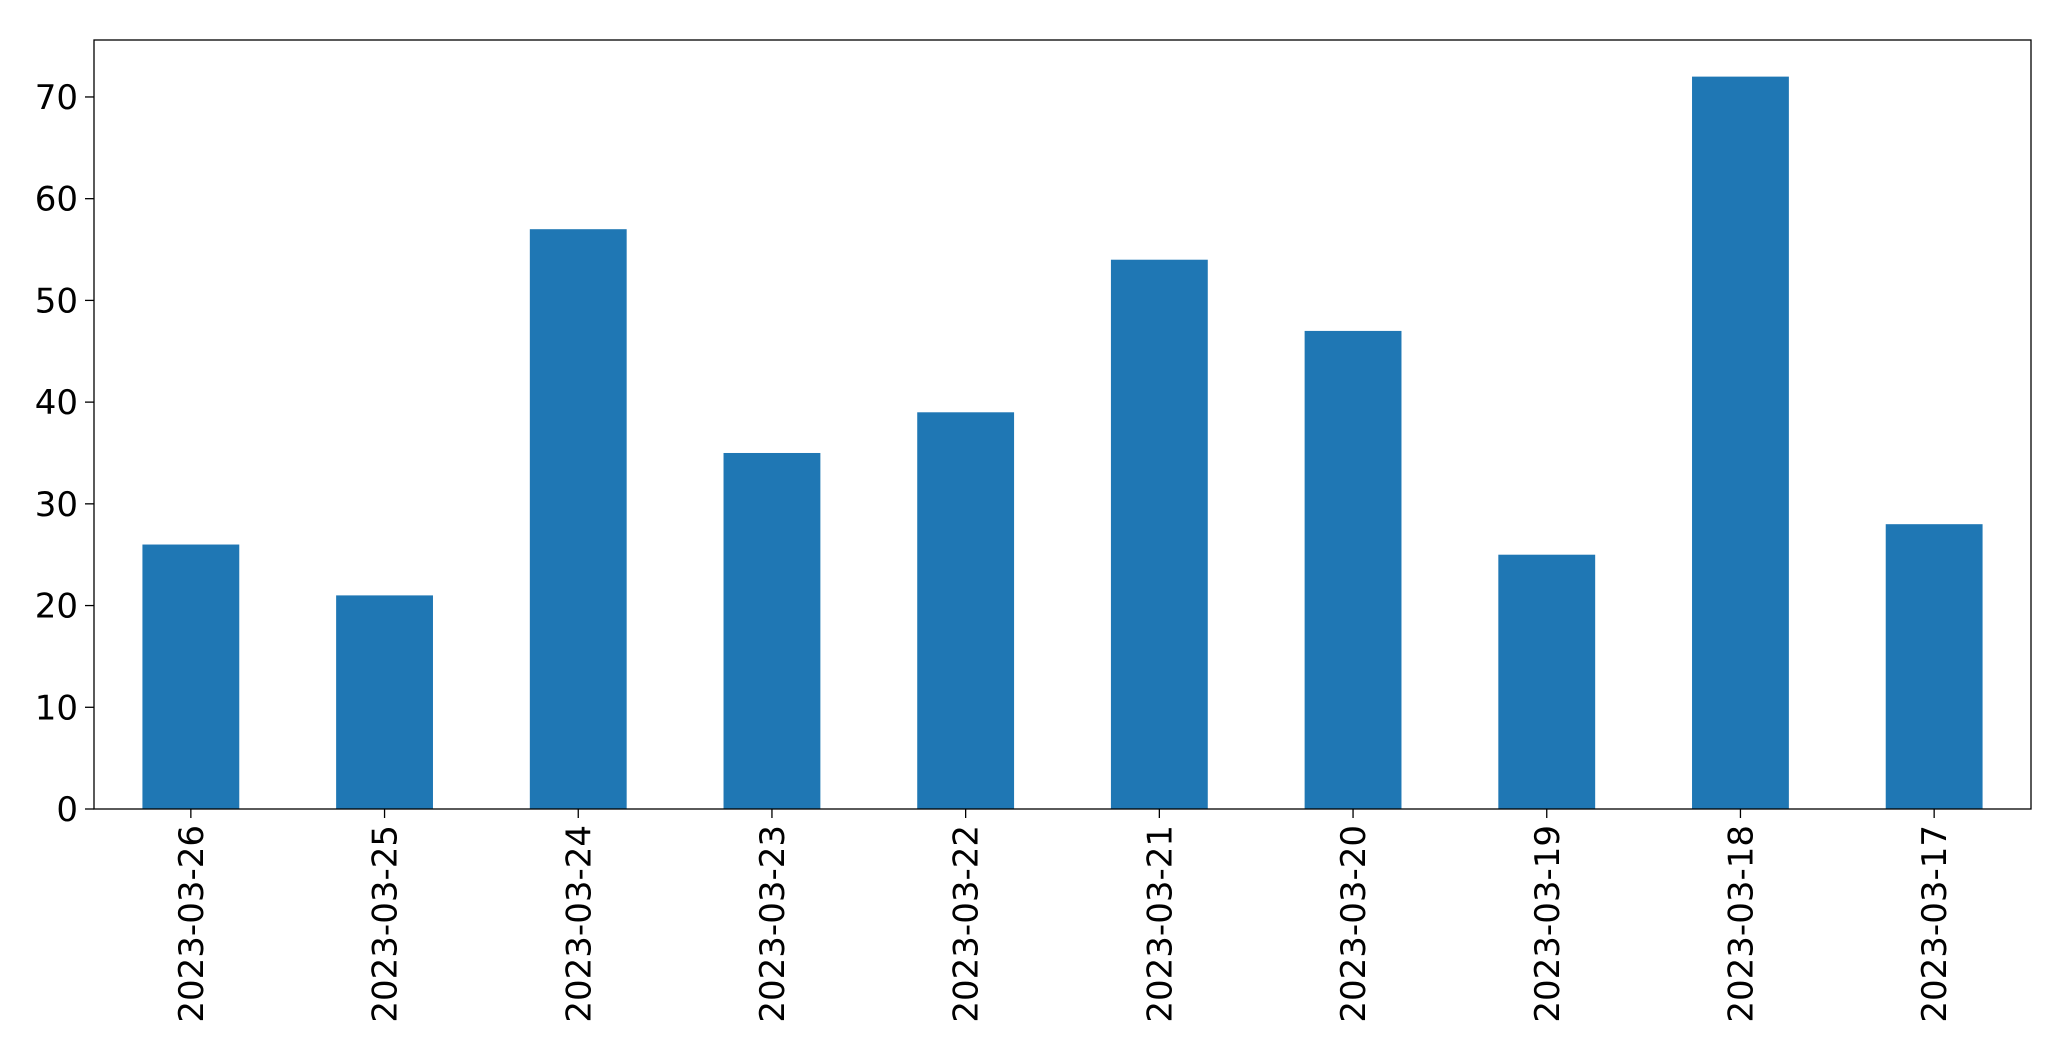 This screenshot has width=2071, height=1061. What do you see at coordinates (1741, 924) in the screenshot?
I see `x-tick-label: 2023-03-18` at bounding box center [1741, 924].